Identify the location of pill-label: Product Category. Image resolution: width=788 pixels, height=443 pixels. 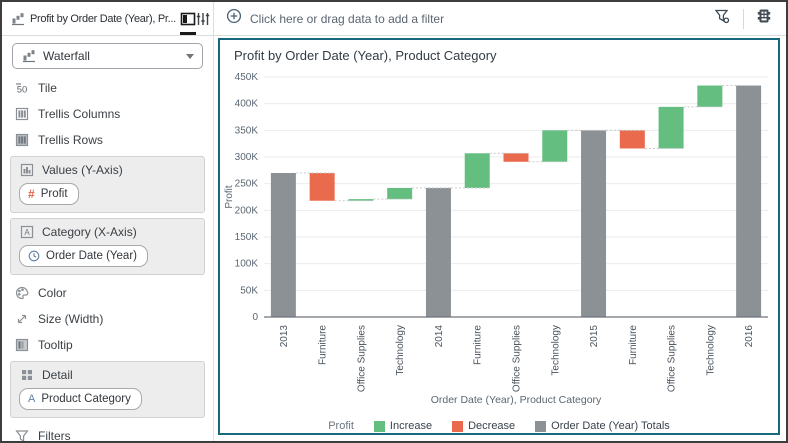
(86, 399).